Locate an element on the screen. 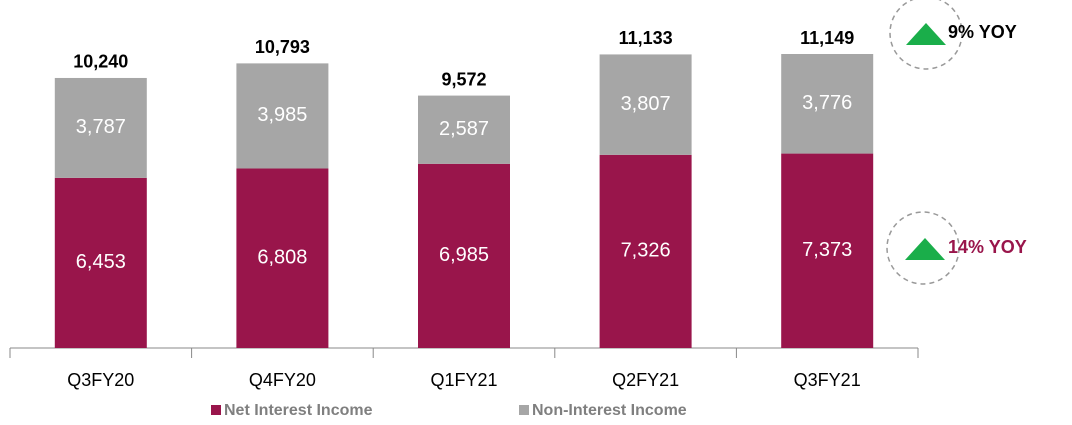 Image resolution: width=1072 pixels, height=425 pixels. segment-label: 7,373 is located at coordinates (827, 250).